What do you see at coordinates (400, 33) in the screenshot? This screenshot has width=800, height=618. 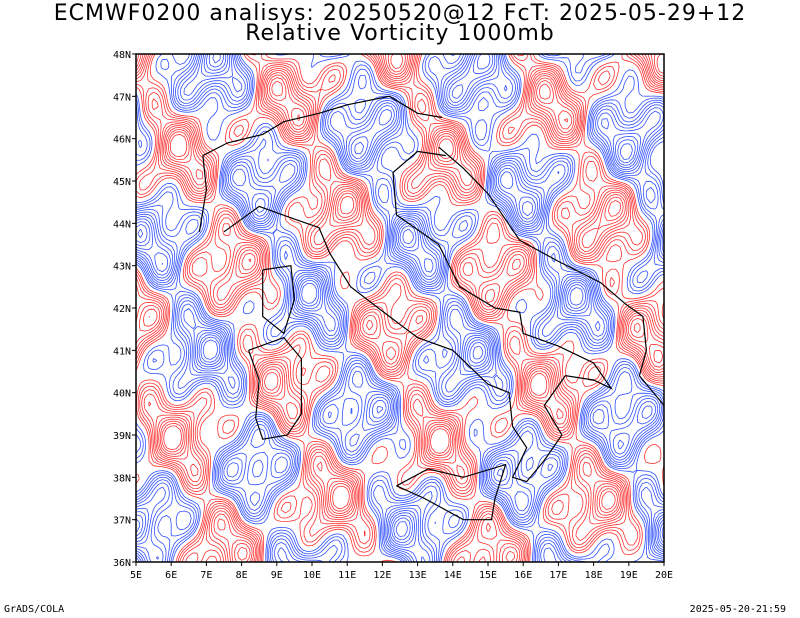 I see `map-subtitle: Relative Vorticity 1000mb` at bounding box center [400, 33].